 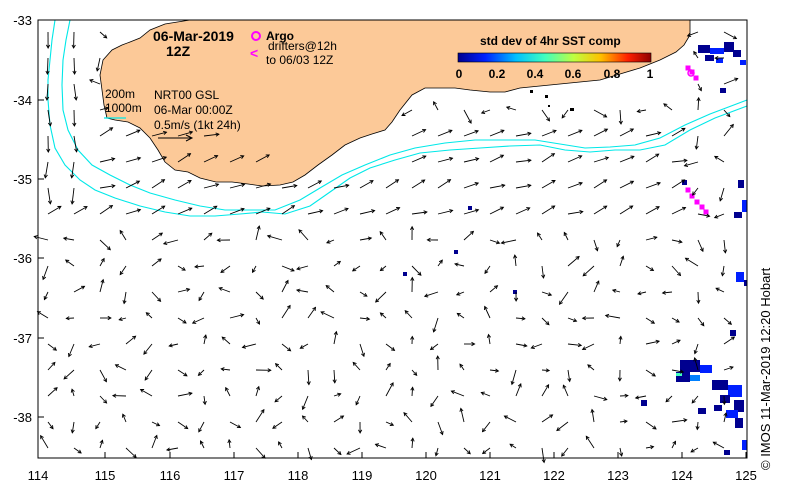 What do you see at coordinates (22, 179) in the screenshot?
I see `y-tick-label: -35` at bounding box center [22, 179].